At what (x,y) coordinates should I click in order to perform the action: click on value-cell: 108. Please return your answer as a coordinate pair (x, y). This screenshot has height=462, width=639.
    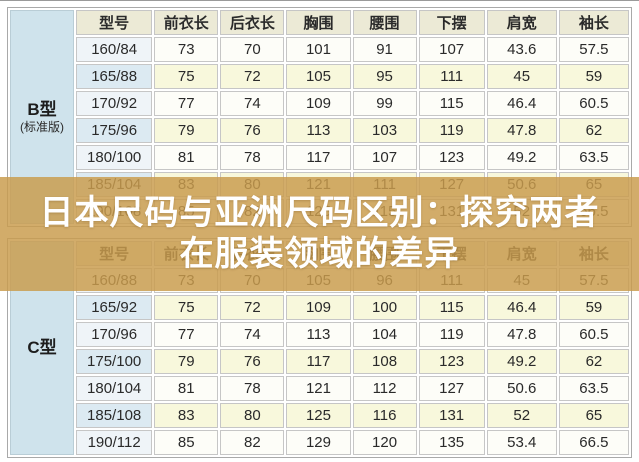
    Looking at the image, I should click on (384, 361).